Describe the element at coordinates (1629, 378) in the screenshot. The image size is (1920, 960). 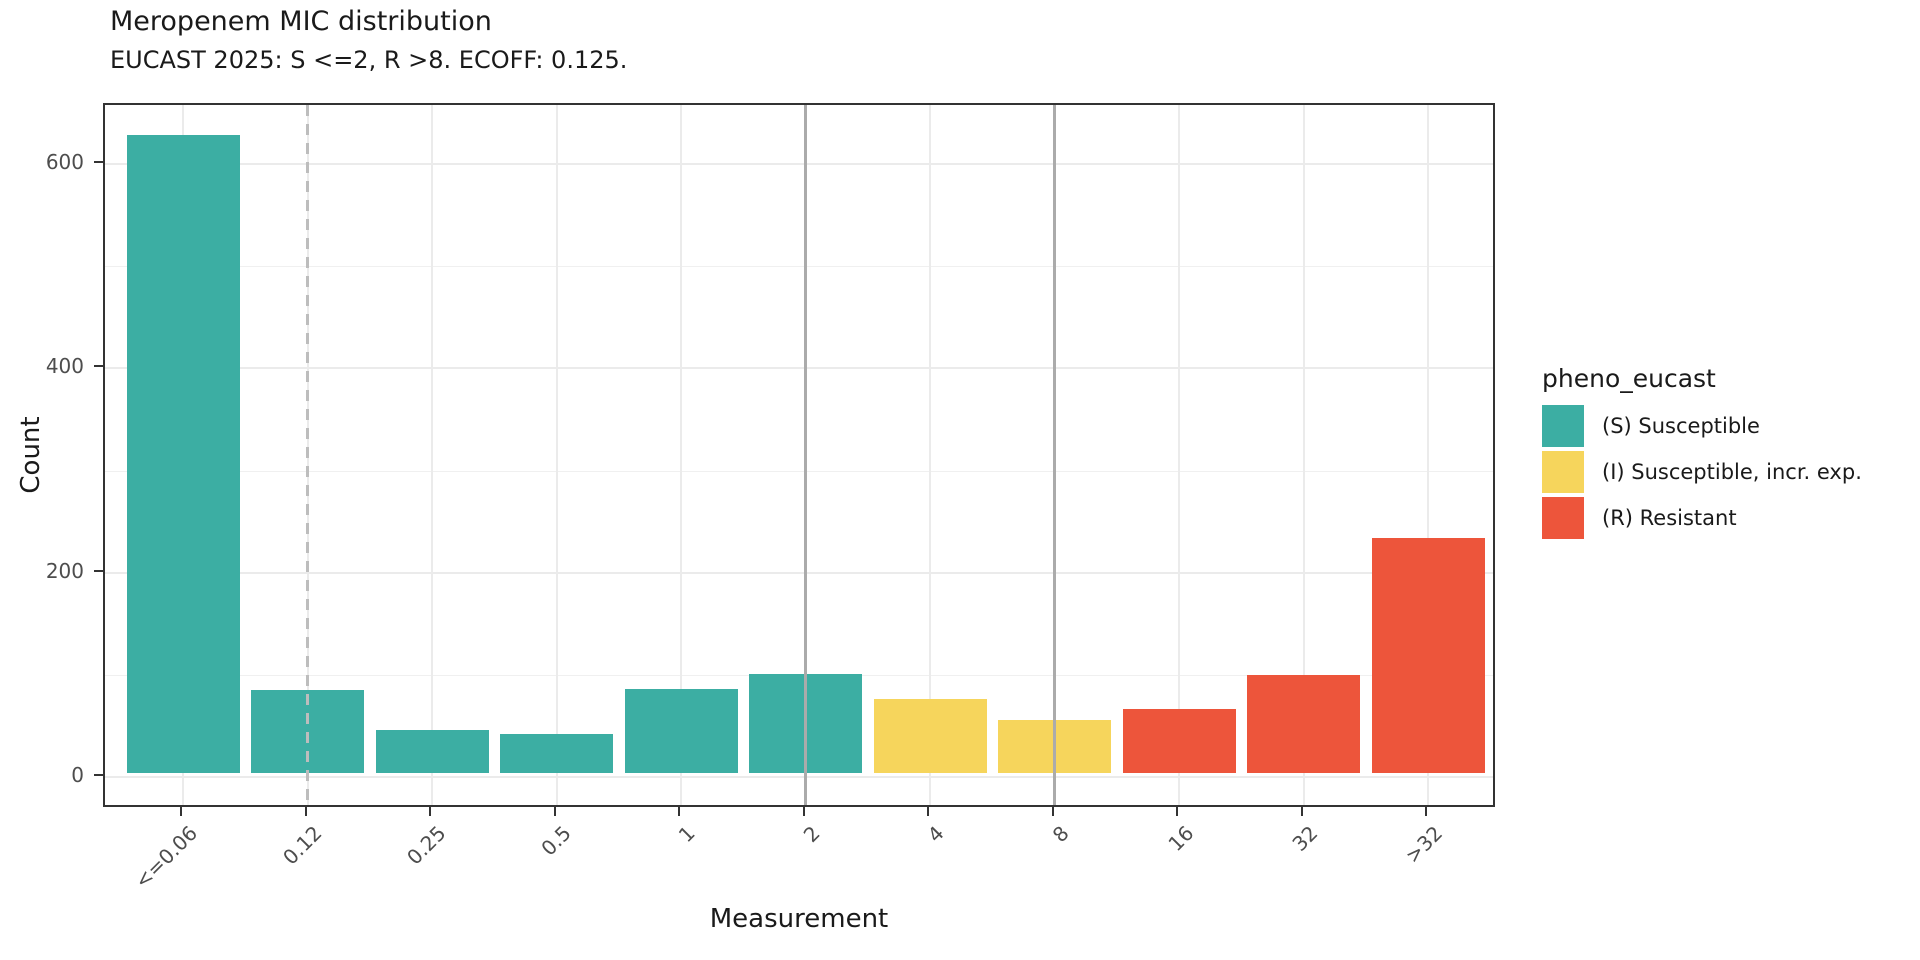
I see `legend-title: pheno_eucast` at that location.